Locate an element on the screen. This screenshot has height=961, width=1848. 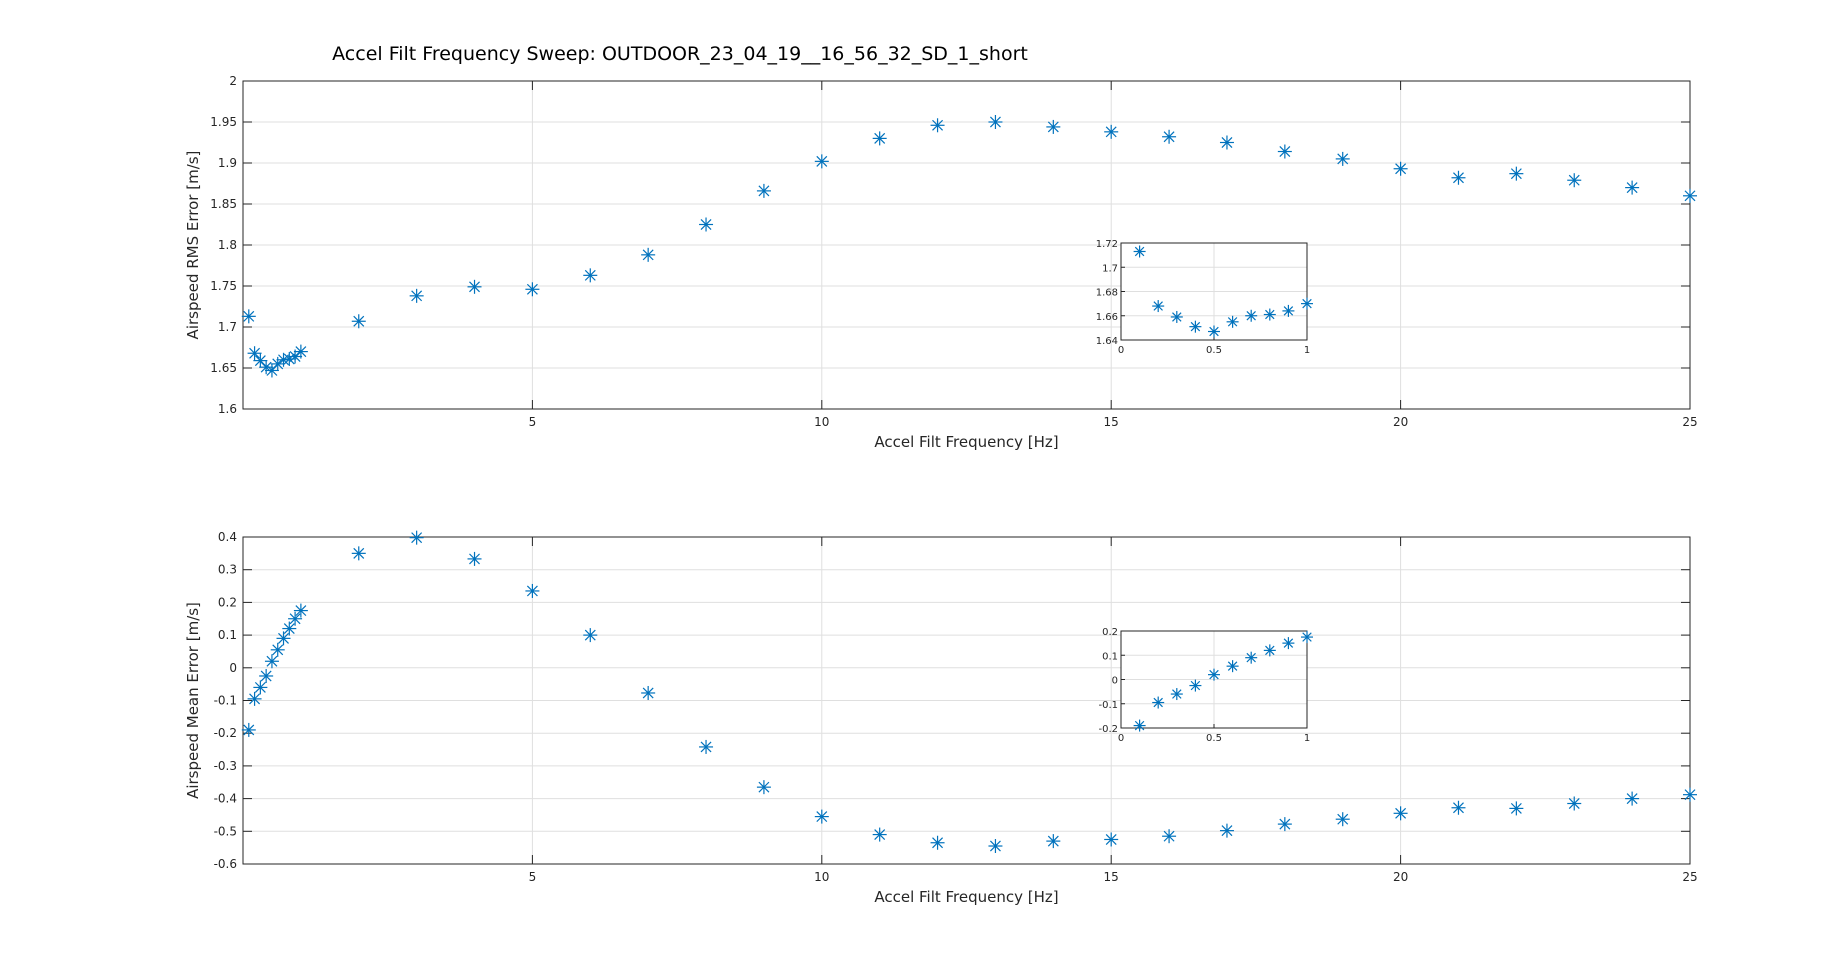
y-tick-label: 1.7 is located at coordinates (227, 327).